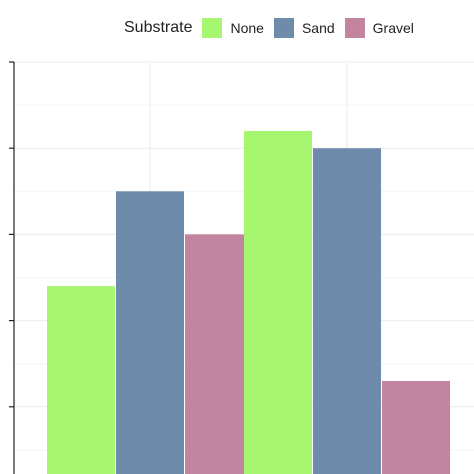 The height and width of the screenshot is (474, 474). I want to click on legend: Substrate None Sand Gravel, so click(274, 28).